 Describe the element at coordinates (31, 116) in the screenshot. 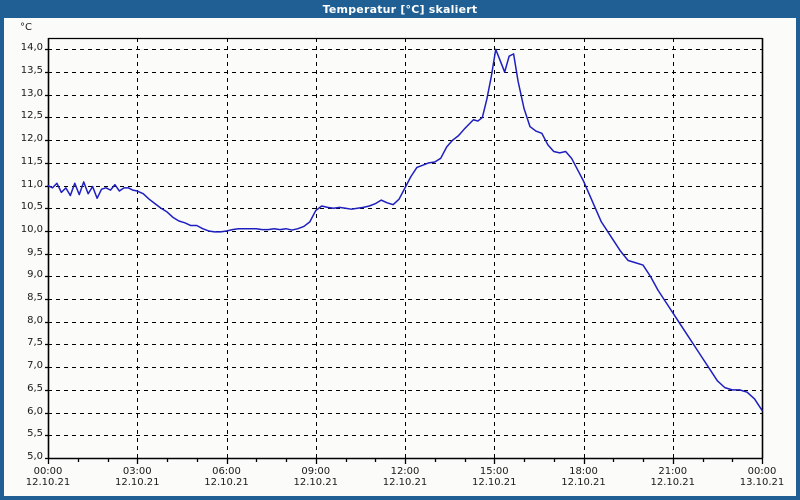

I see `y-axis-tick-label: 12,5` at that location.